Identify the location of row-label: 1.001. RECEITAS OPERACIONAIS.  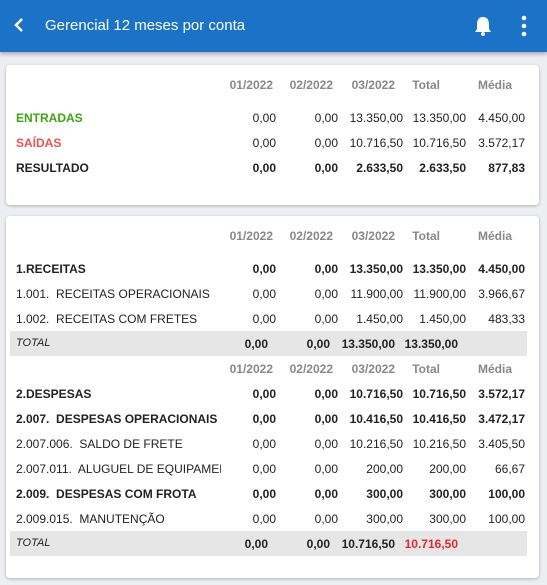
(113, 294).